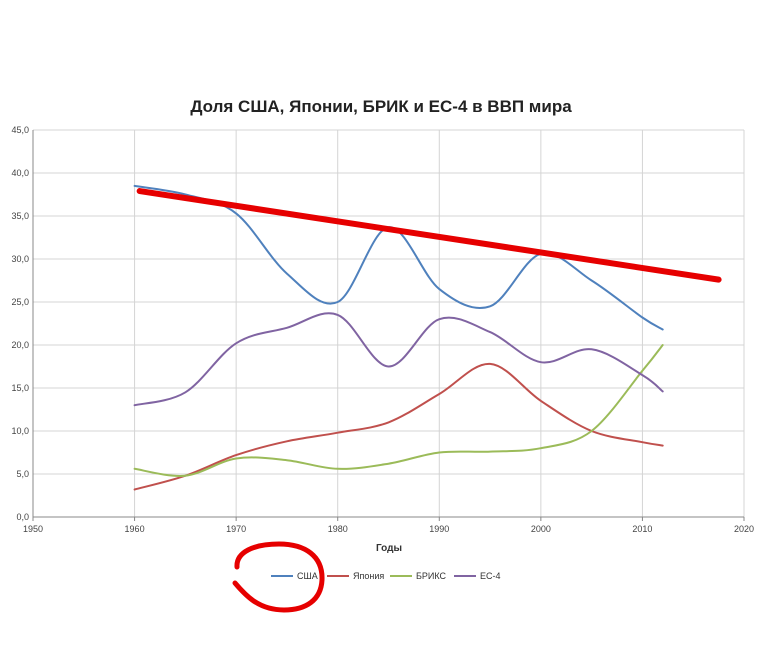 The width and height of the screenshot is (758, 651). What do you see at coordinates (541, 529) in the screenshot?
I see `x-tick-label: 2000` at bounding box center [541, 529].